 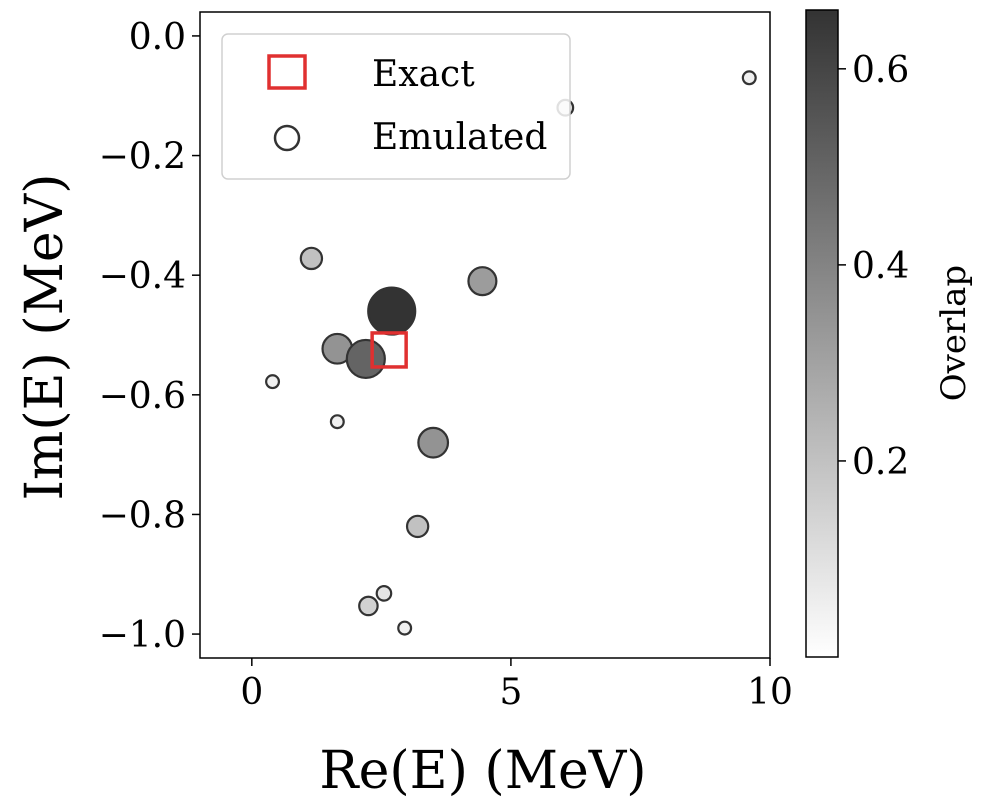 I want to click on legend: Exact Emulated, so click(x=396, y=106).